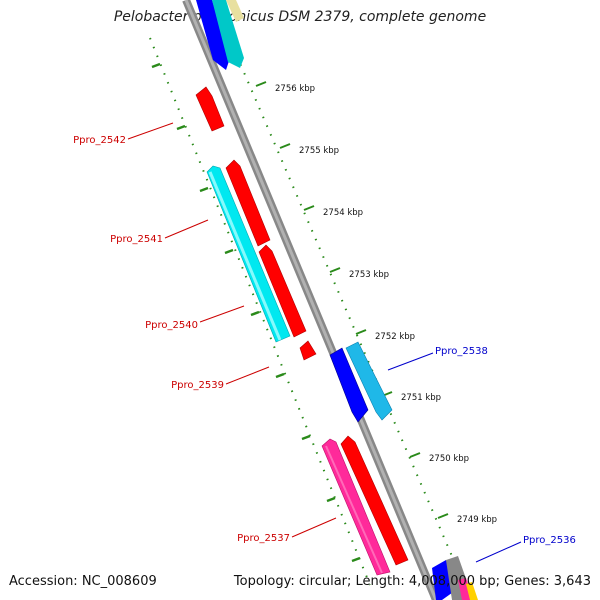 Image resolution: width=600 pixels, height=600 pixels. I want to click on scale-label-2755: 2755 kbp, so click(319, 151).